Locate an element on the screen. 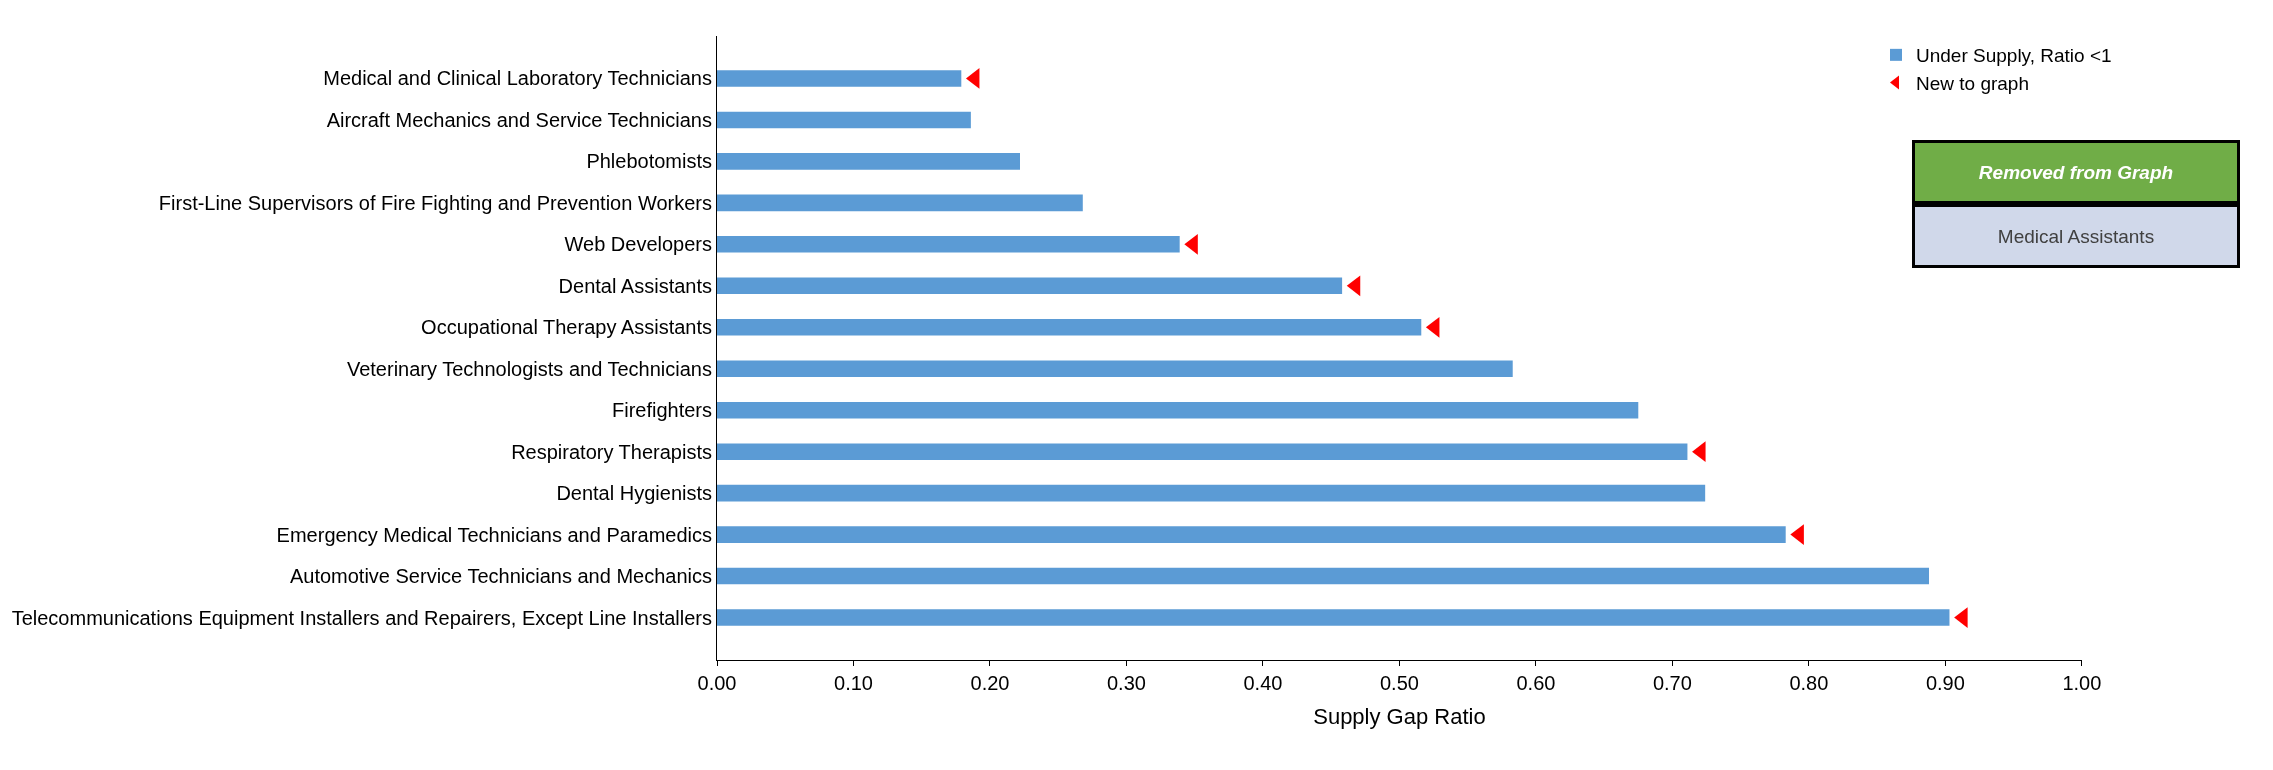 The height and width of the screenshot is (770, 2273). picture-removed-from-graph-box: Removed from Graph is located at coordinates (2076, 172).